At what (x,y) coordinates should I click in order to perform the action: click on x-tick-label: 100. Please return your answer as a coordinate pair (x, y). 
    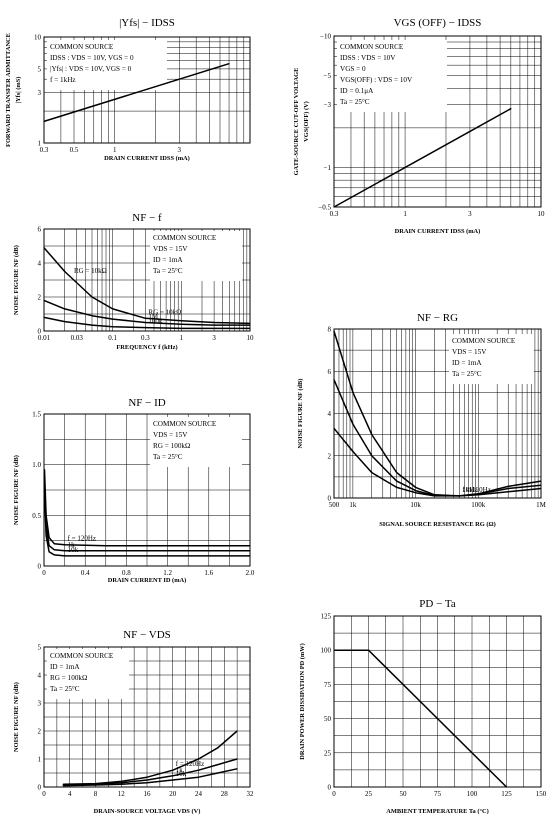
    Looking at the image, I should click on (472, 794).